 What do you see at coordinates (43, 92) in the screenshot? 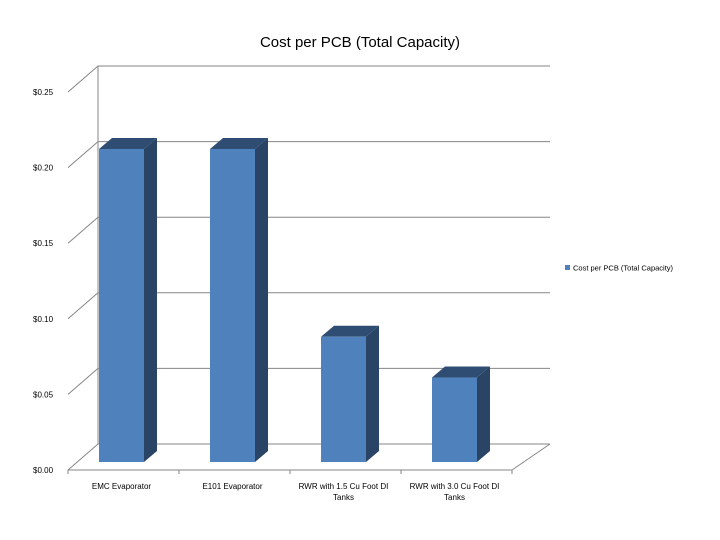
I see `y-tick-label: $0.25` at bounding box center [43, 92].